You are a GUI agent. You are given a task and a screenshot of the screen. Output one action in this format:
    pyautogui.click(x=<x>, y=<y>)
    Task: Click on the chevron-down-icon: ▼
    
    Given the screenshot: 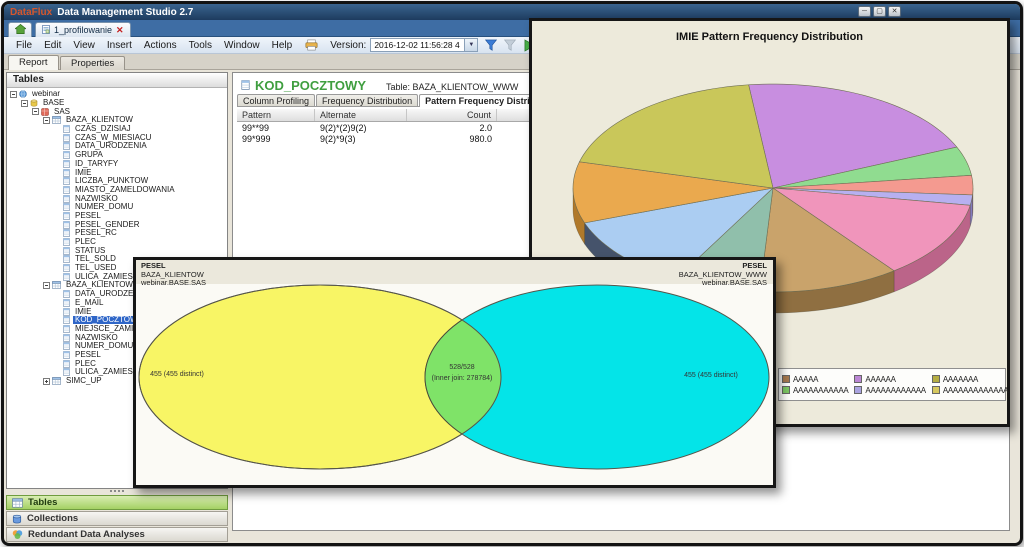 What is the action you would take?
    pyautogui.click(x=471, y=45)
    